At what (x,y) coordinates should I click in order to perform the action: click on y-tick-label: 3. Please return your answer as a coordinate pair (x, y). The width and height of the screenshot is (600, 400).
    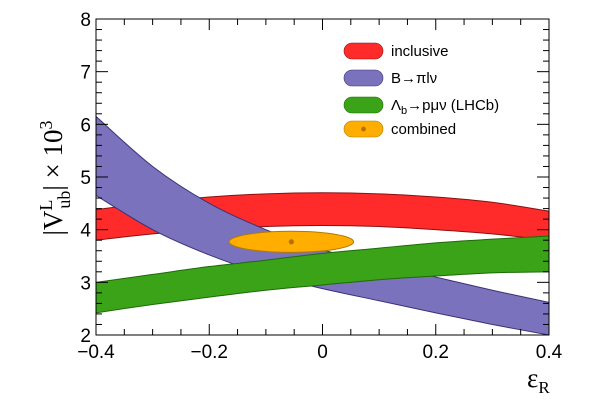
    Looking at the image, I should click on (85, 283).